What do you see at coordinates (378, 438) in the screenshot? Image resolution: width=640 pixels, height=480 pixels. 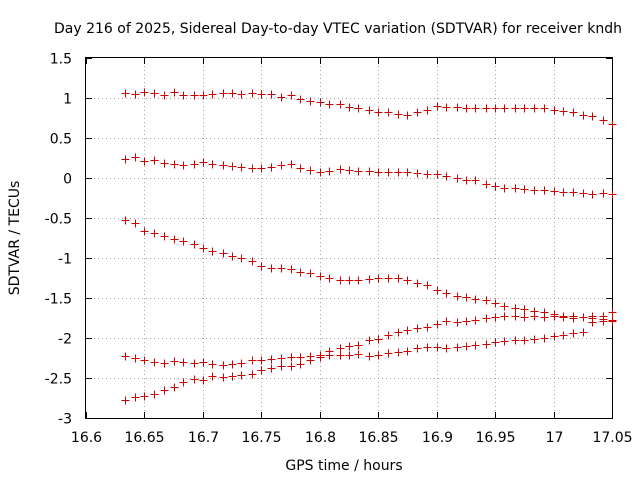 I see `x-tick-label: 16.85` at bounding box center [378, 438].